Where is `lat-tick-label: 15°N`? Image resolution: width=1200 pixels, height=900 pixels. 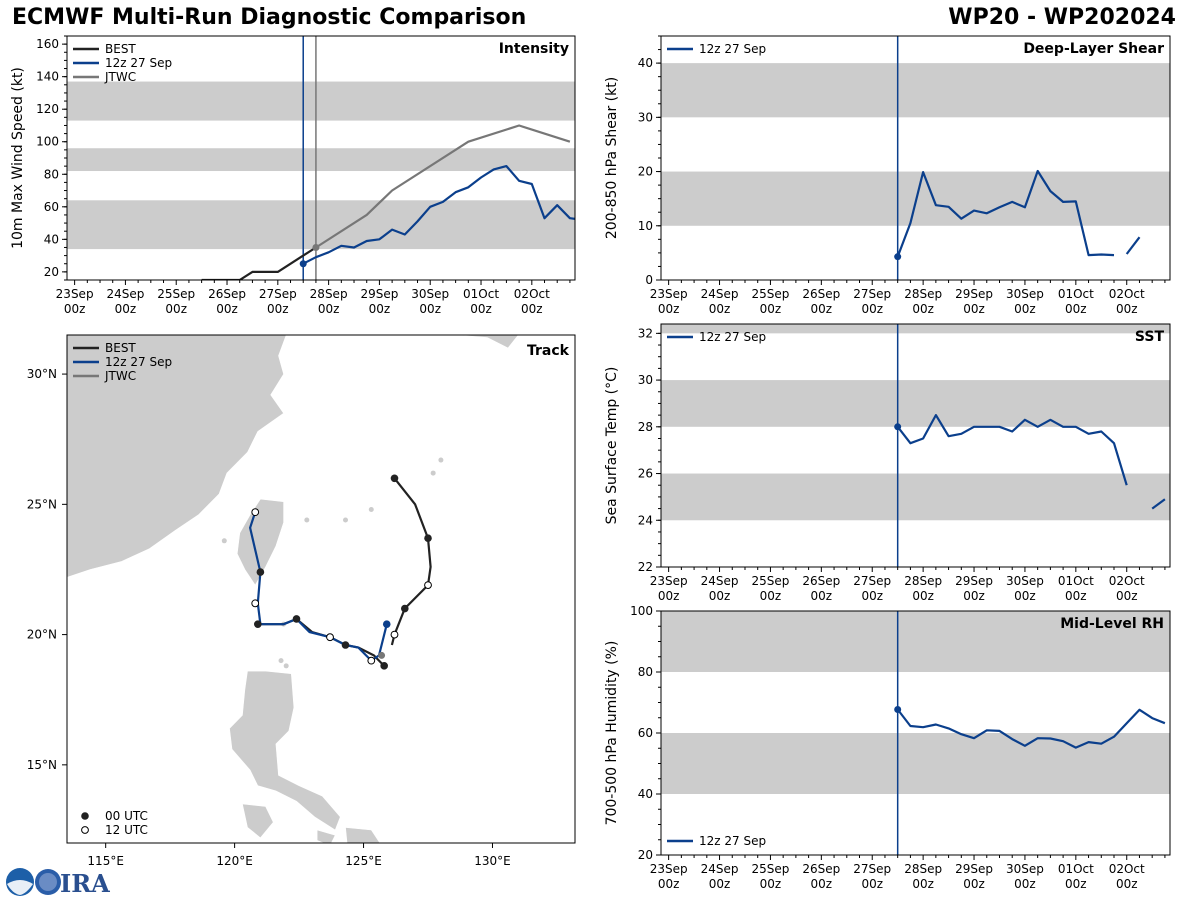 lat-tick-label: 15°N is located at coordinates (42, 765).